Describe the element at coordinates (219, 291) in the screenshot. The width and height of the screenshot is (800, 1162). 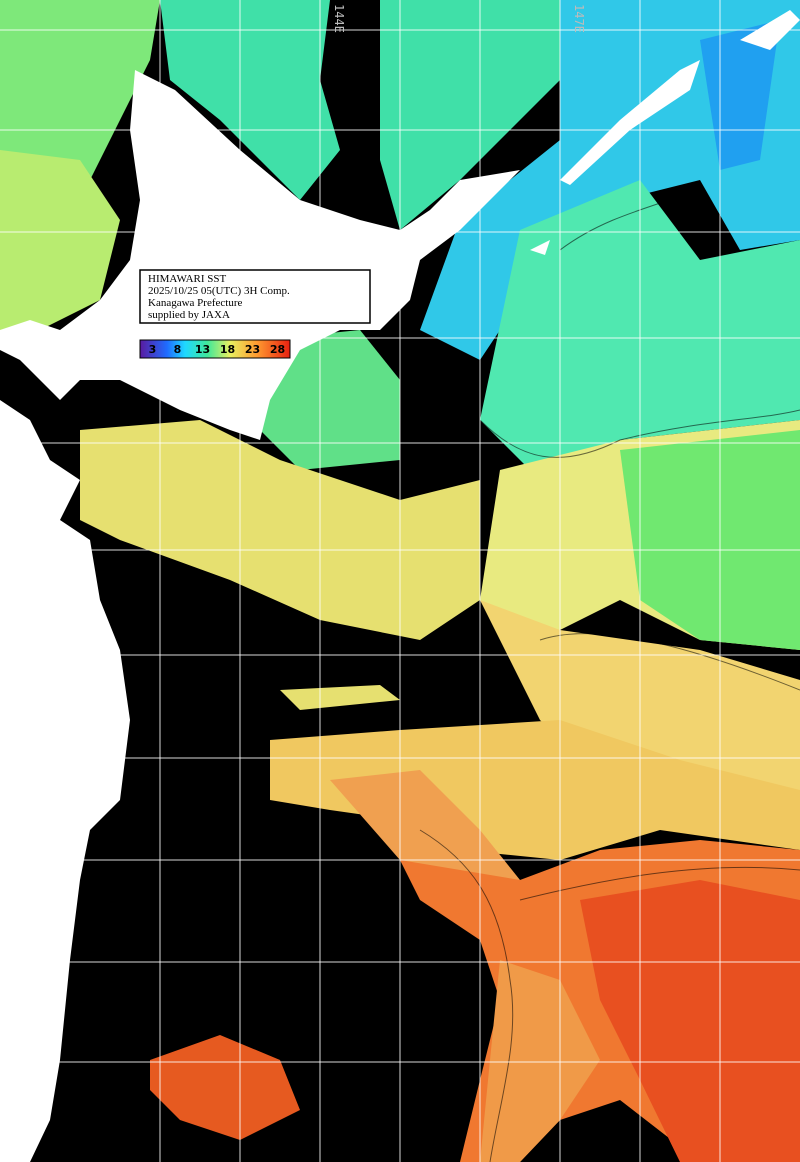
I see `info-line: 2025/10/25 05(UTC) 3H Comp.` at that location.